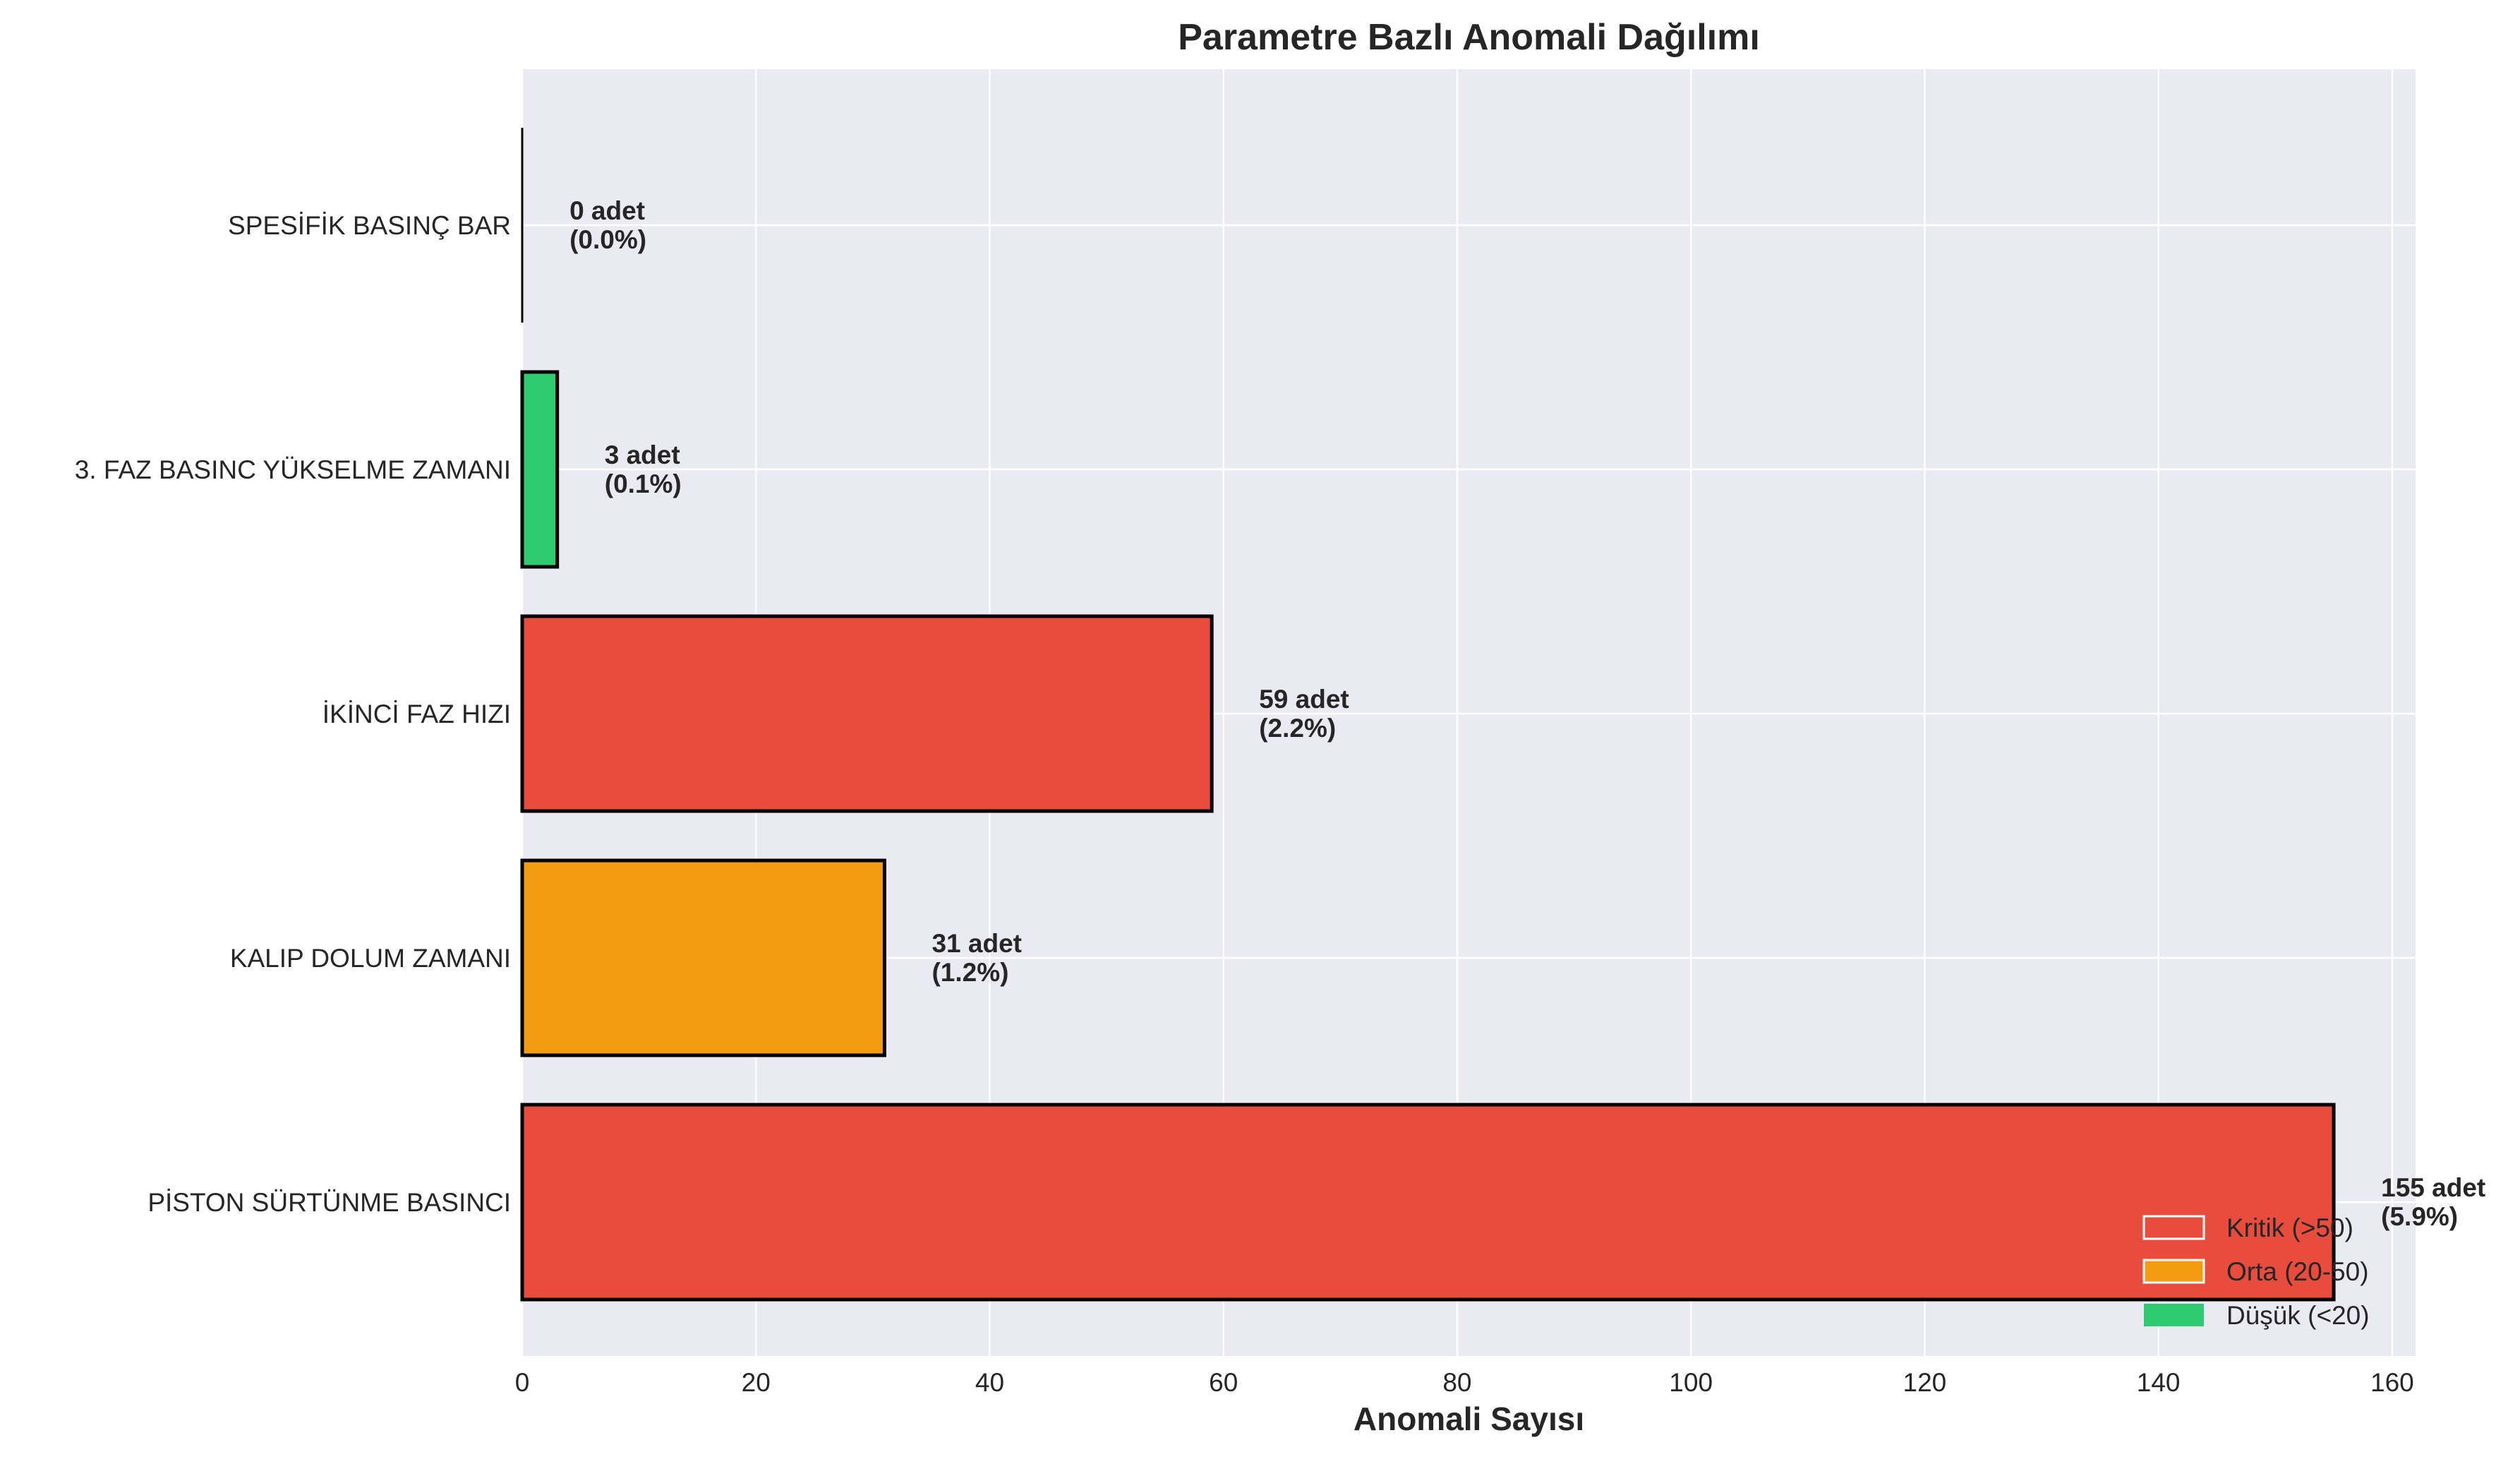 The image size is (2520, 1464). I want to click on legend: Kritik (>50) Orta (20-50) Düşük (<20), so click(2256, 1272).